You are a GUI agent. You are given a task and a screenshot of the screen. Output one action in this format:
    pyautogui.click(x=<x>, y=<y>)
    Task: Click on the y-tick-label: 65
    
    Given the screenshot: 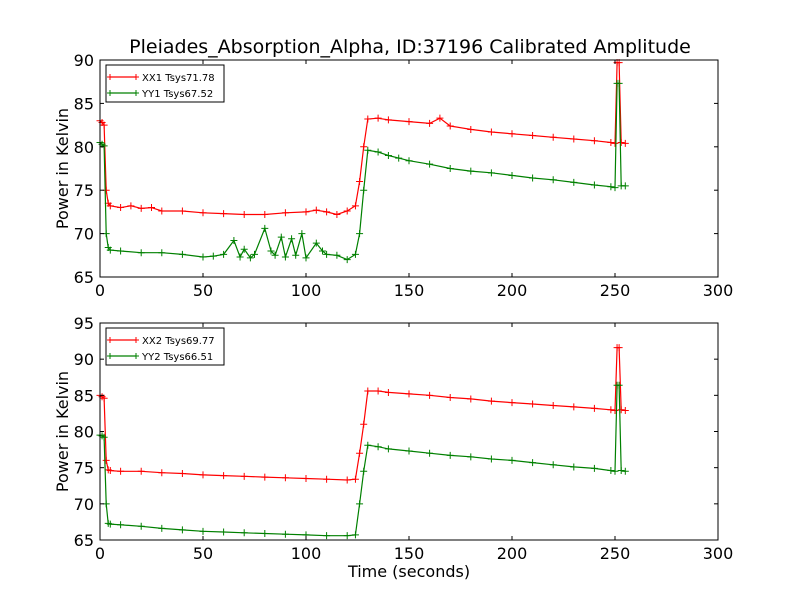 What is the action you would take?
    pyautogui.click(x=84, y=540)
    